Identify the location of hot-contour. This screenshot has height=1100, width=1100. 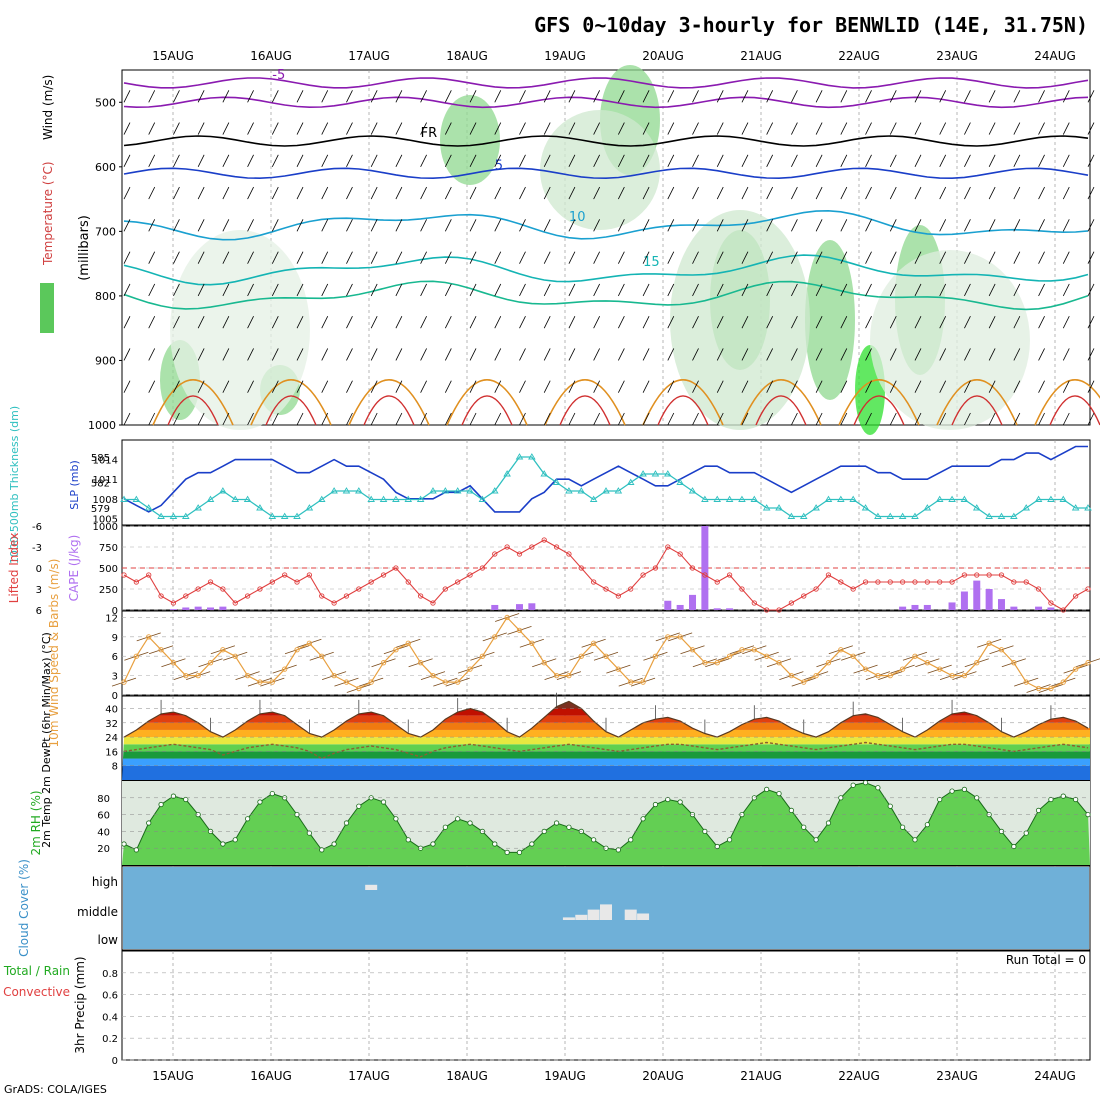
(487, 410).